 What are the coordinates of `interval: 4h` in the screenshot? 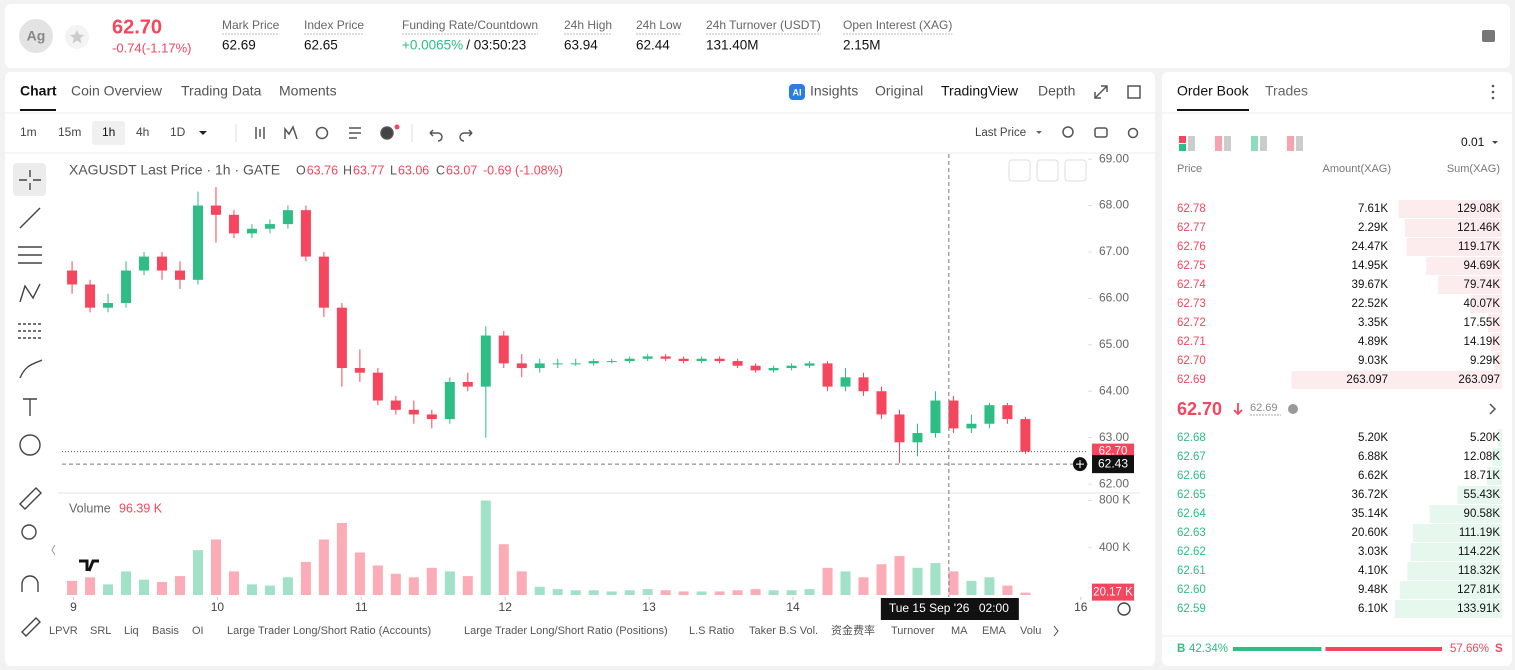 It's located at (142, 132).